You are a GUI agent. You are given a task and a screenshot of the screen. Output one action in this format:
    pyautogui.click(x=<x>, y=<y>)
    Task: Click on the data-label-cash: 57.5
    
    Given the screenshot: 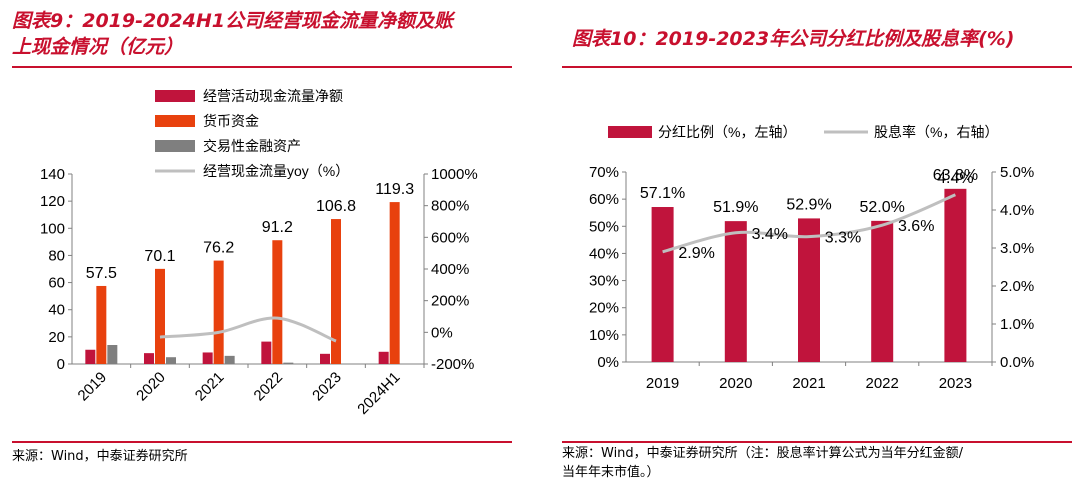 What is the action you would take?
    pyautogui.click(x=101, y=273)
    